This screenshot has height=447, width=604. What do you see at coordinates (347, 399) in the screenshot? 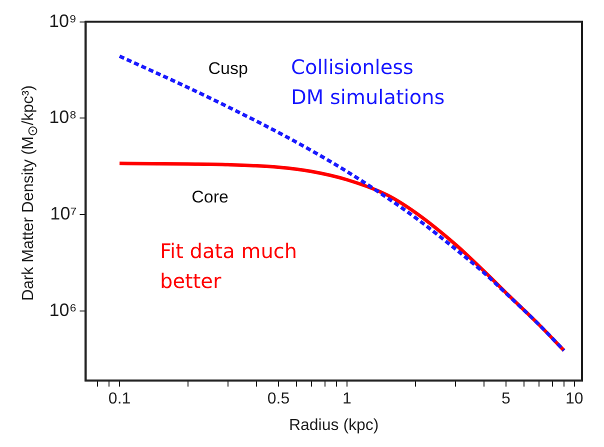
I see `x-tick-label: 1` at bounding box center [347, 399].